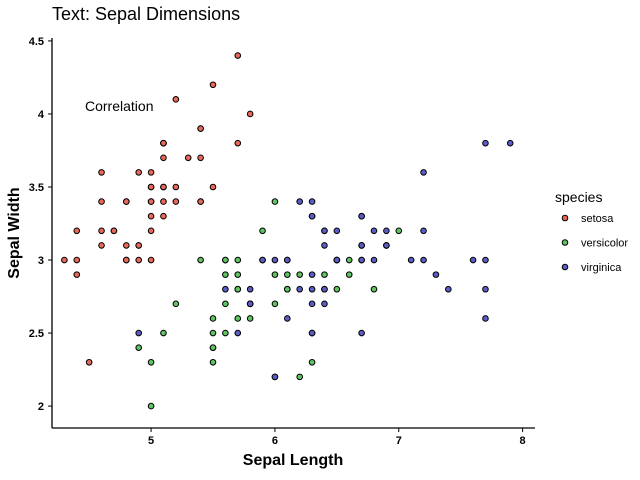 The width and height of the screenshot is (640, 480). Describe the element at coordinates (146, 14) in the screenshot. I see `chart-title: Text: Sepal Dimensions` at that location.